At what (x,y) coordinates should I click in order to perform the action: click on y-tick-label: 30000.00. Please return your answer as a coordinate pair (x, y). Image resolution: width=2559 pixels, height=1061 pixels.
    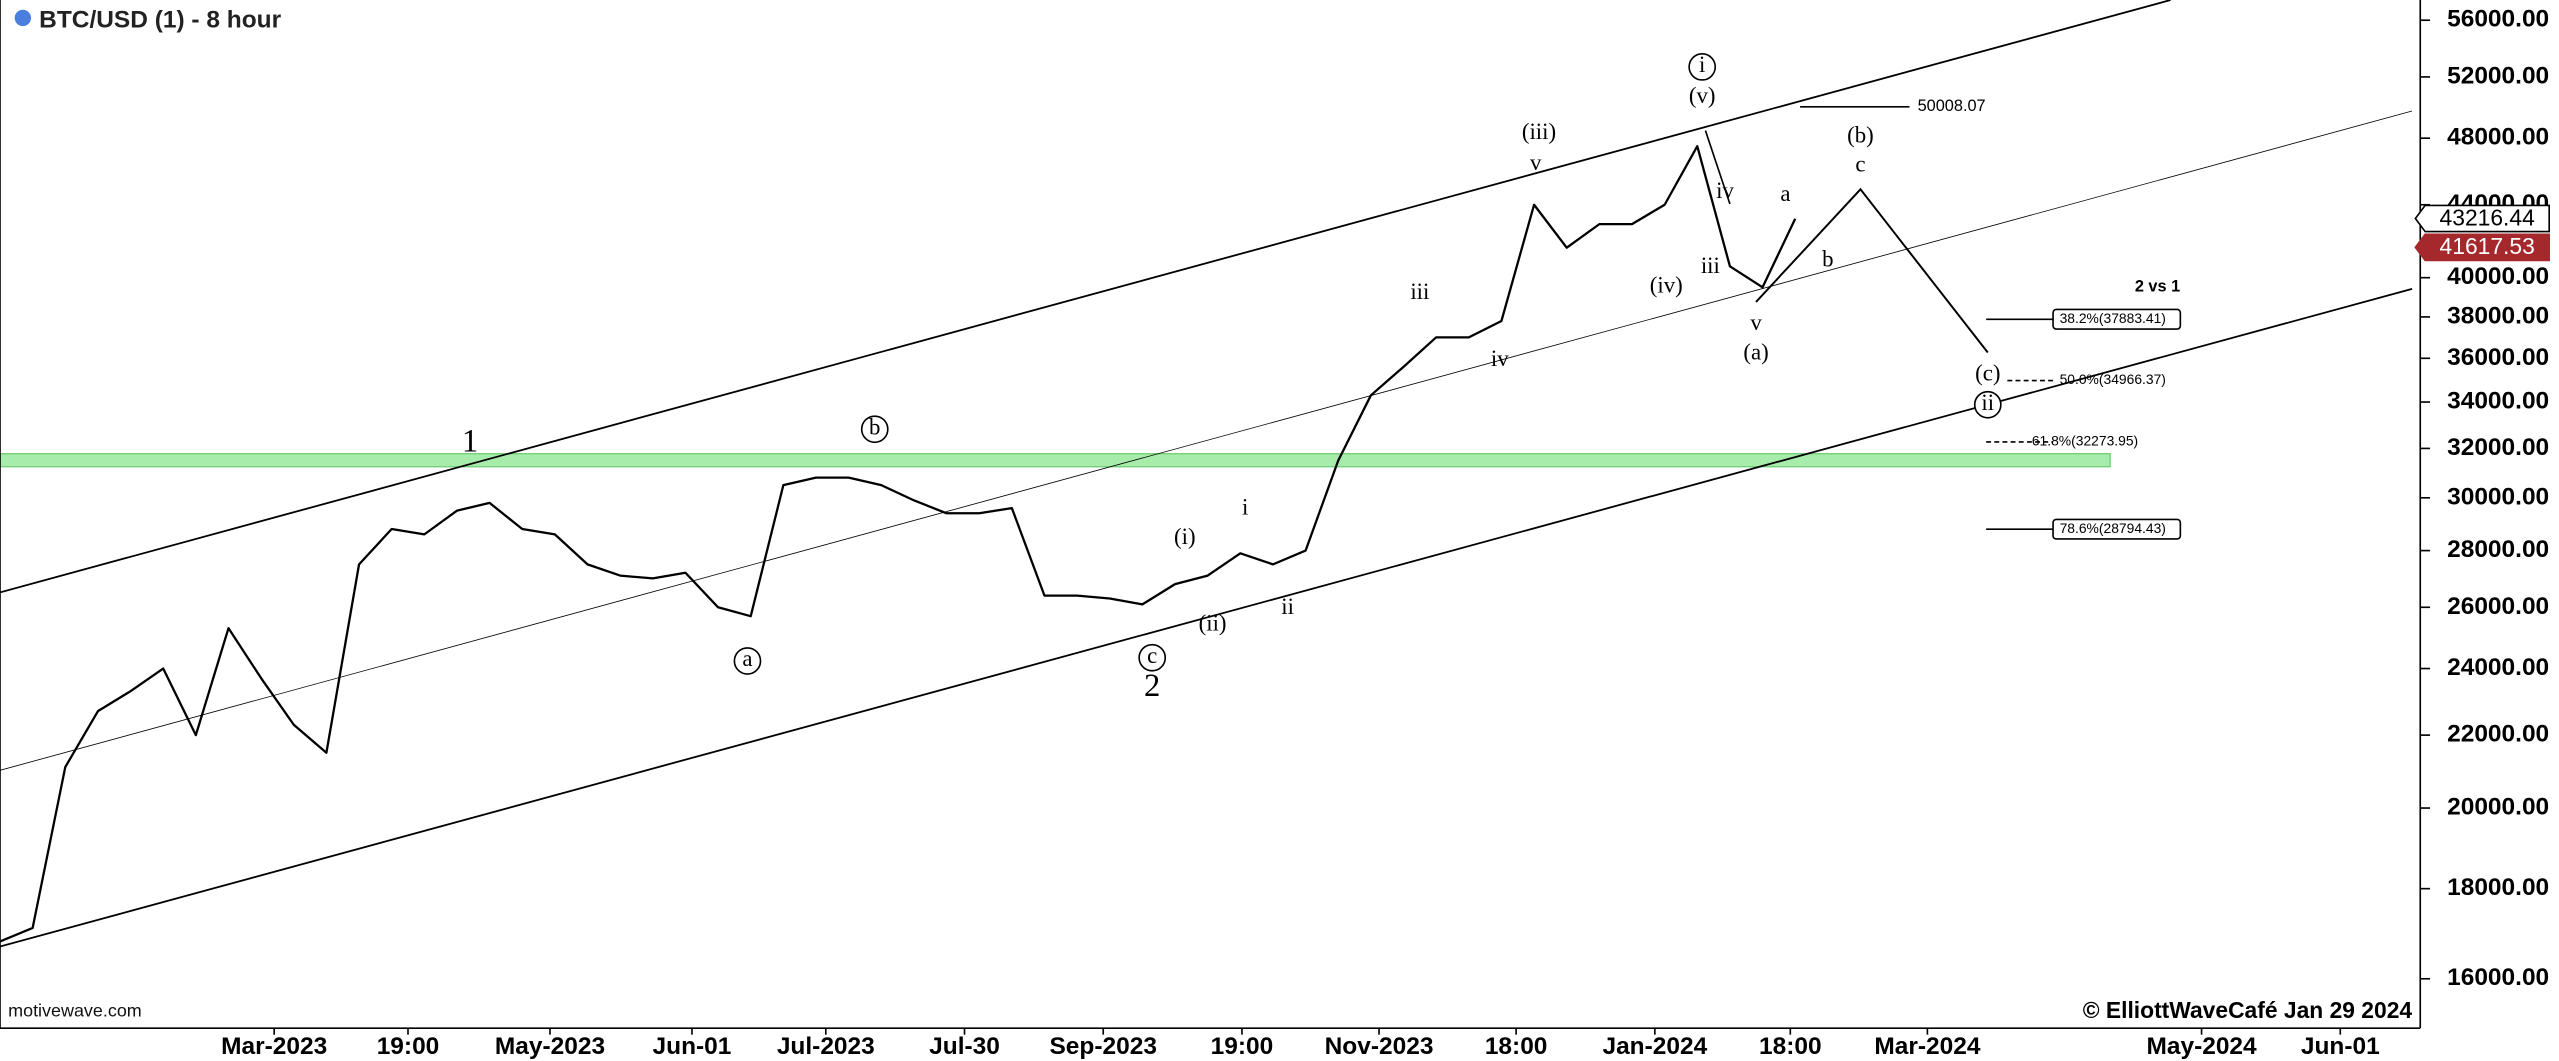
    Looking at the image, I should click on (2498, 496).